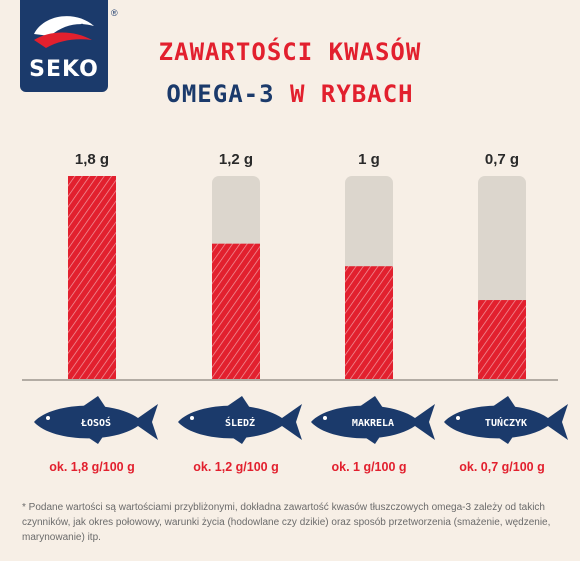  Describe the element at coordinates (64, 69) in the screenshot. I see `brand-name: SEKO` at that location.